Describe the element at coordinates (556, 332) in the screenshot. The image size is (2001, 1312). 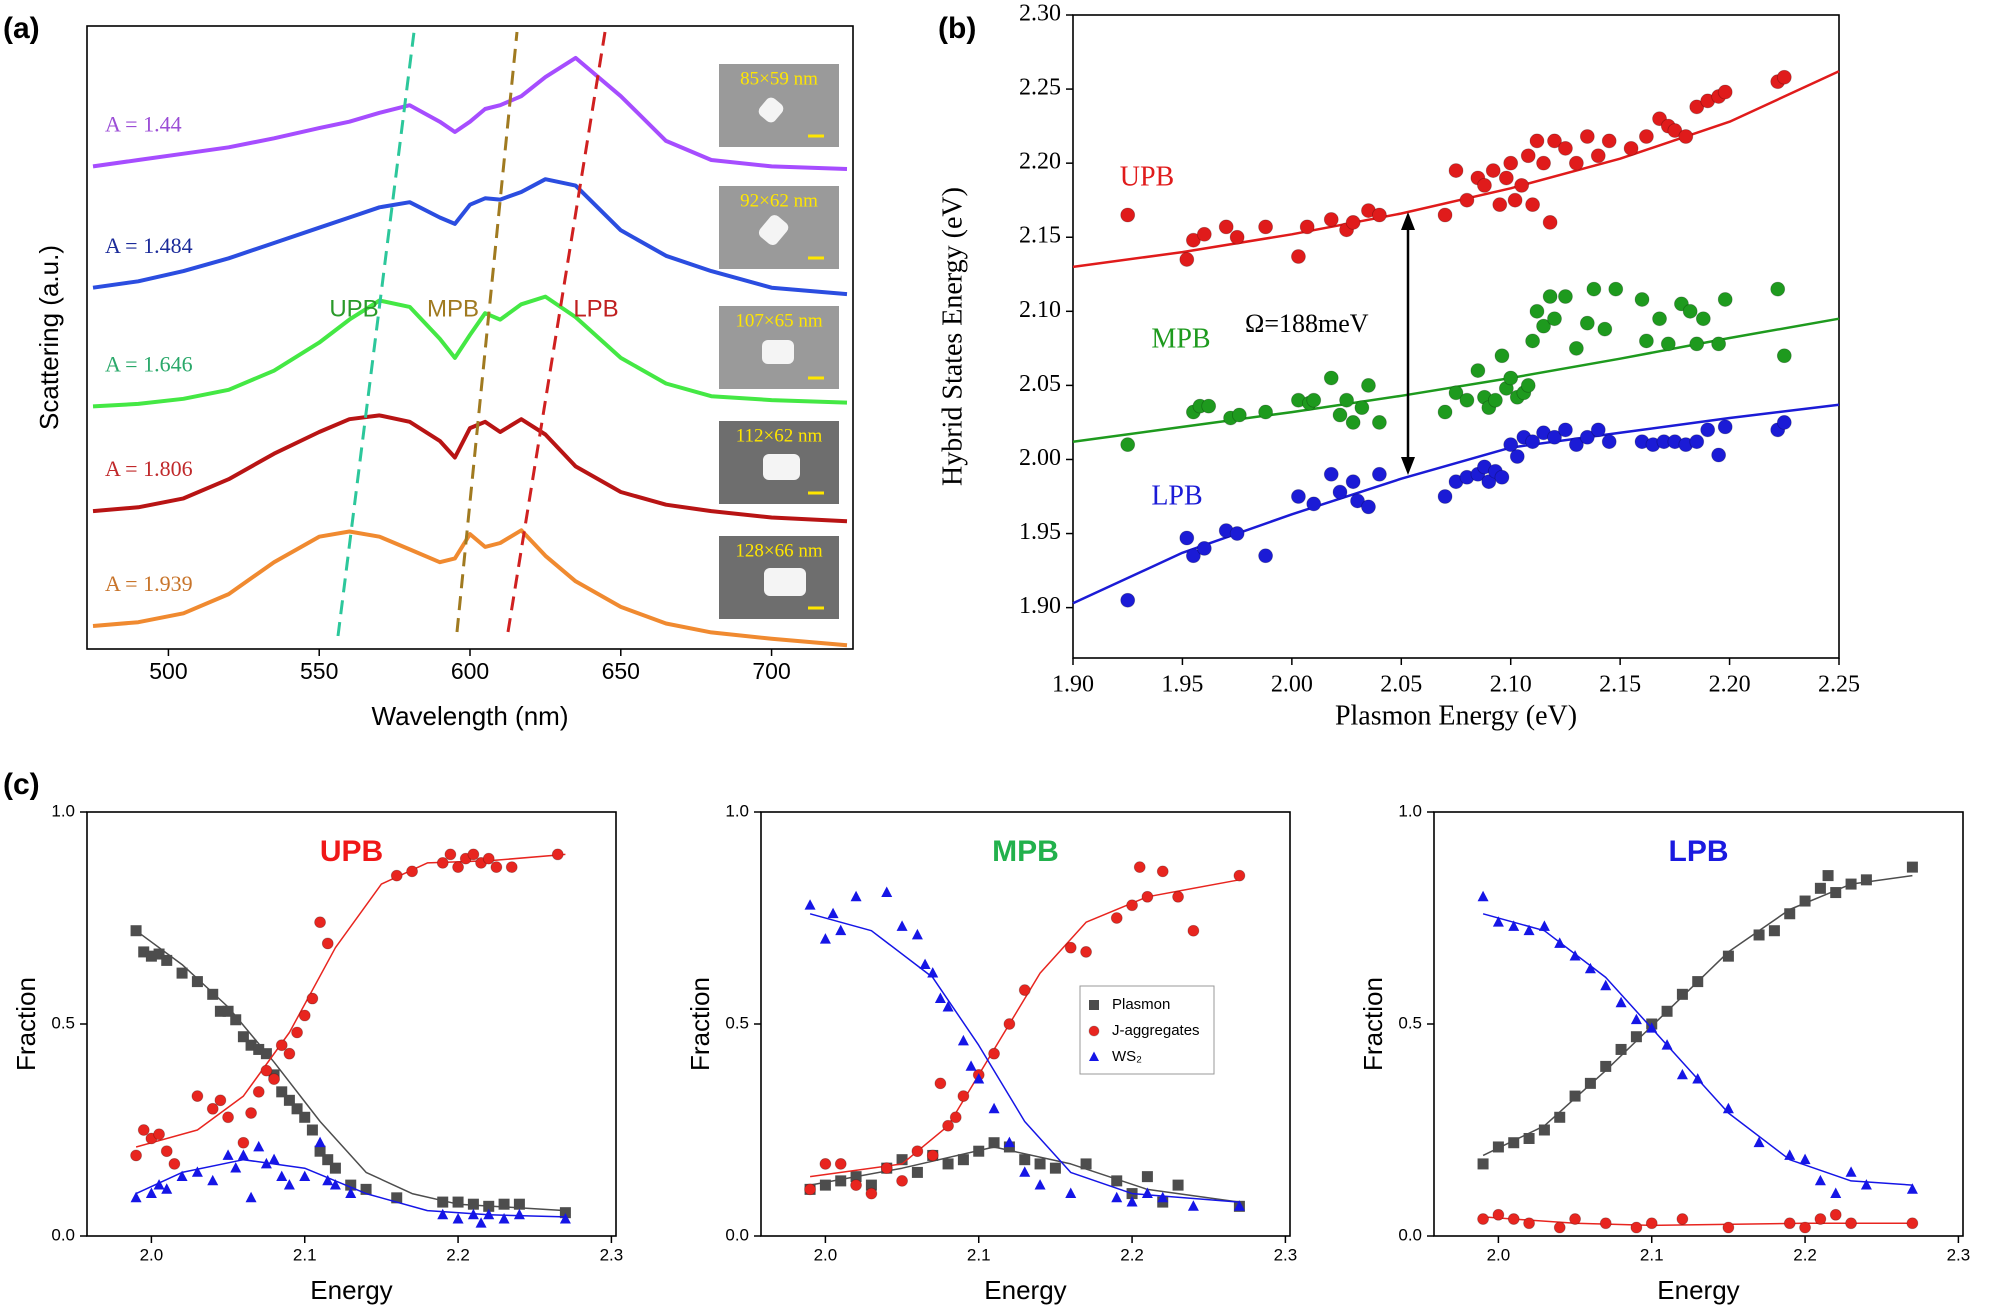
I see `guide-line` at that location.